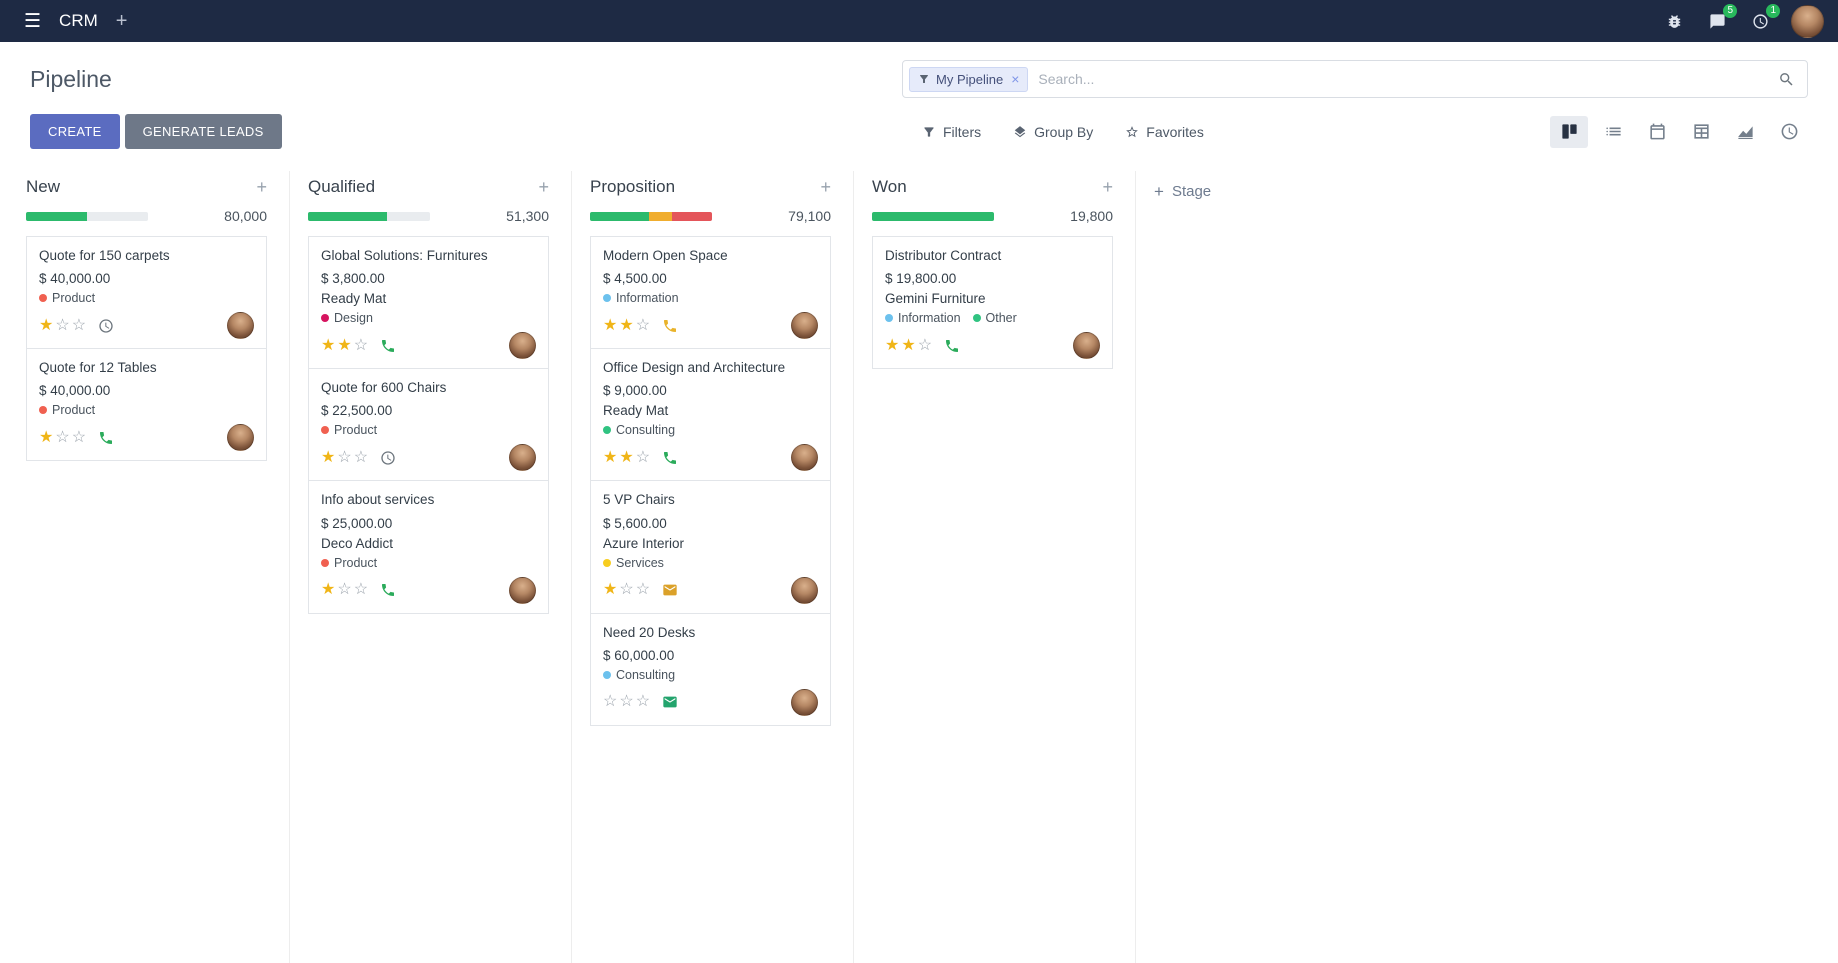 The width and height of the screenshot is (1838, 963). What do you see at coordinates (633, 186) in the screenshot?
I see `column-title: Proposition` at bounding box center [633, 186].